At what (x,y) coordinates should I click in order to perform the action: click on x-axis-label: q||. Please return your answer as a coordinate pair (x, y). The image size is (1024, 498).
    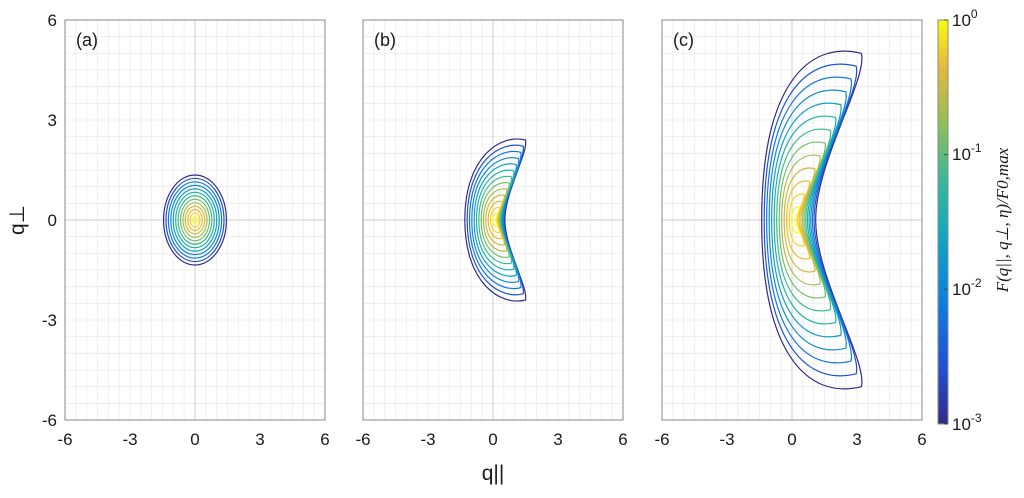
    Looking at the image, I should click on (493, 473).